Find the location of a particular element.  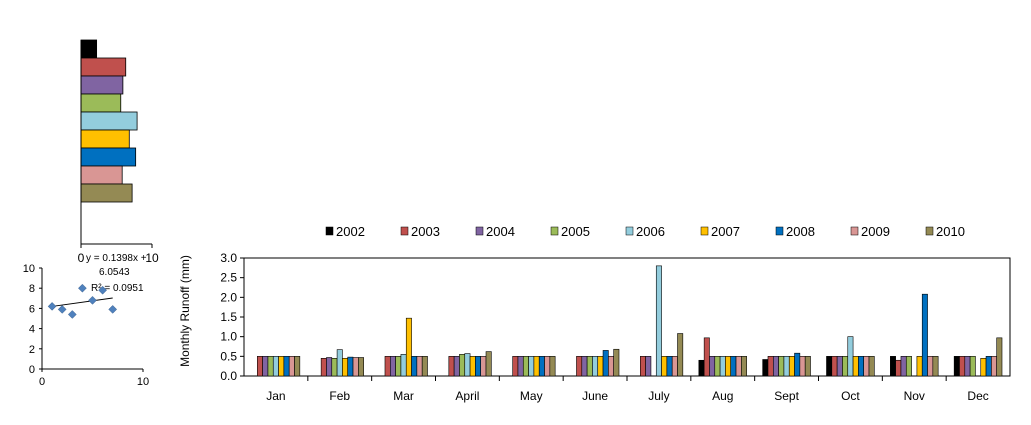

legend-label: 2002 is located at coordinates (350, 231).